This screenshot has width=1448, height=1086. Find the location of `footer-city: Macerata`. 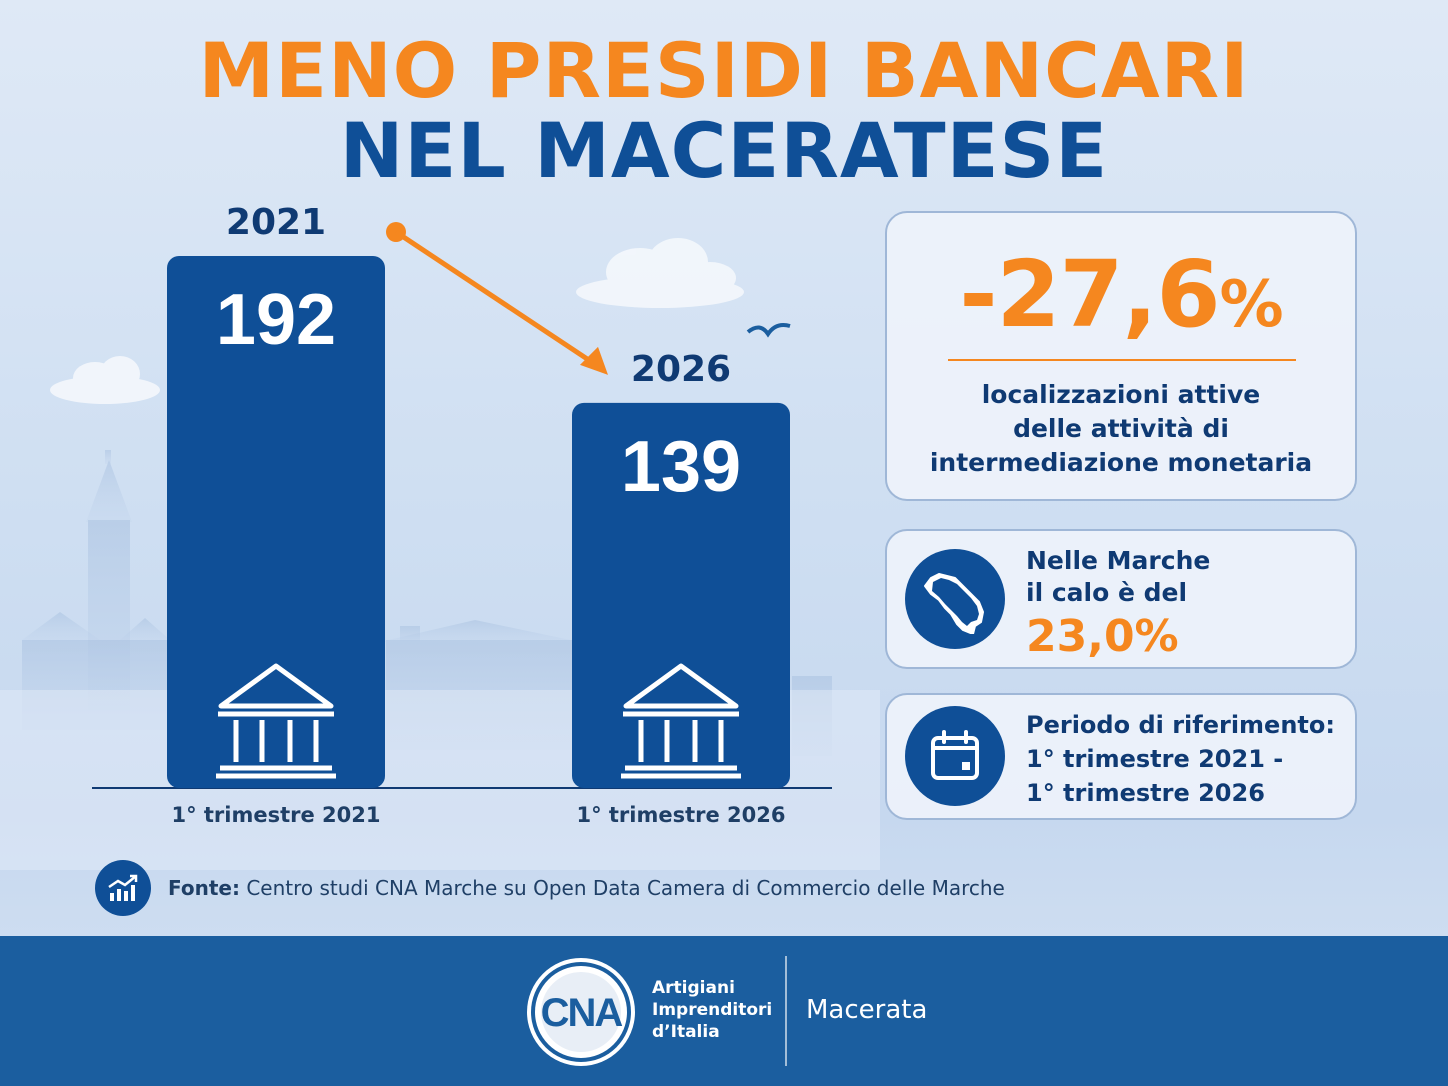

footer-city: Macerata is located at coordinates (867, 1010).